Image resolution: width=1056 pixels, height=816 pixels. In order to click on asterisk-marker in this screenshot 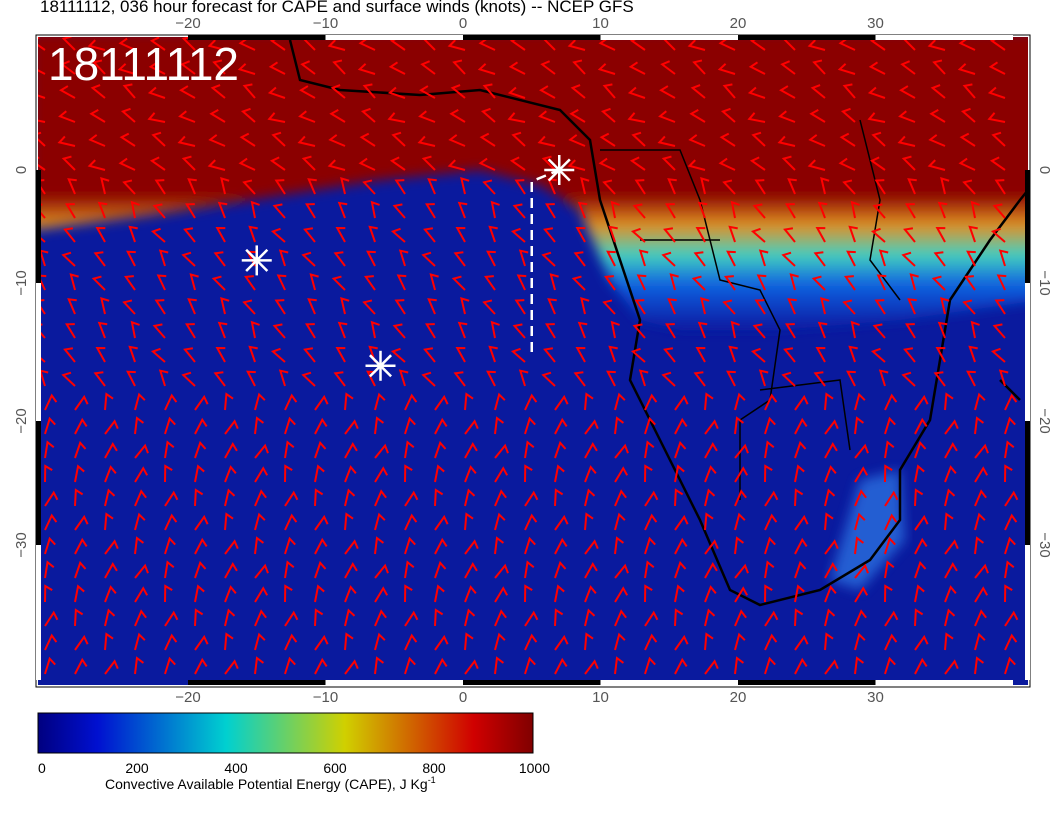, I will do `click(380, 365)`.